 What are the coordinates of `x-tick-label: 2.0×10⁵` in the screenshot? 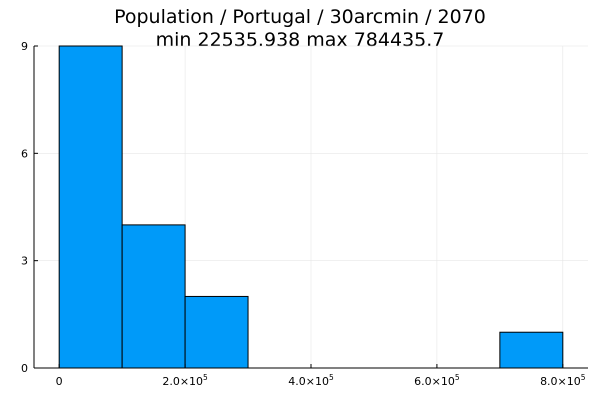 It's located at (185, 380).